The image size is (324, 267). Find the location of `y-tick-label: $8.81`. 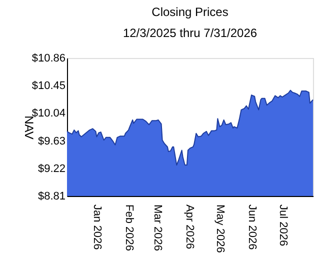

y-tick-label: $8.81 is located at coordinates (52, 196).